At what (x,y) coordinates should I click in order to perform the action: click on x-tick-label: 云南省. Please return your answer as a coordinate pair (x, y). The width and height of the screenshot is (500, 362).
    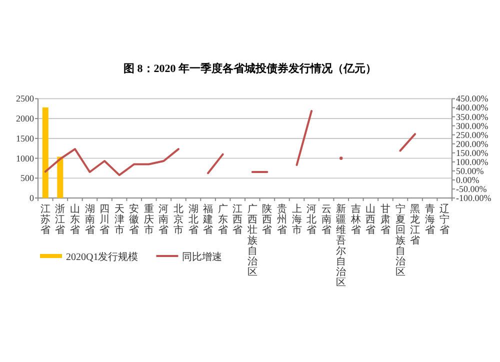
    Looking at the image, I should click on (326, 220).